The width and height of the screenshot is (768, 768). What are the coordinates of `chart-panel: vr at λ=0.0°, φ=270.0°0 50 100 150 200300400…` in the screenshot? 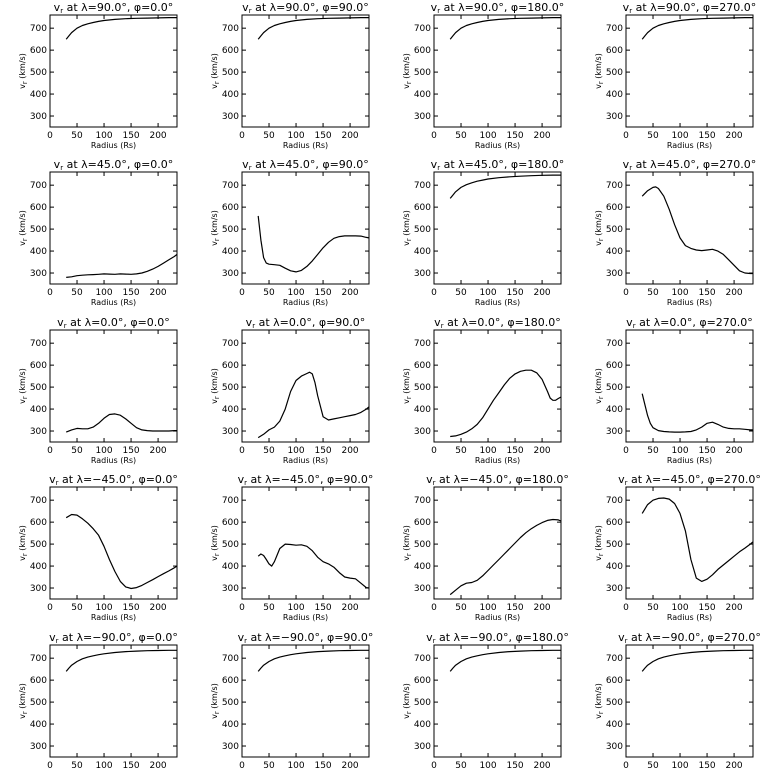 It's located at (674, 390).